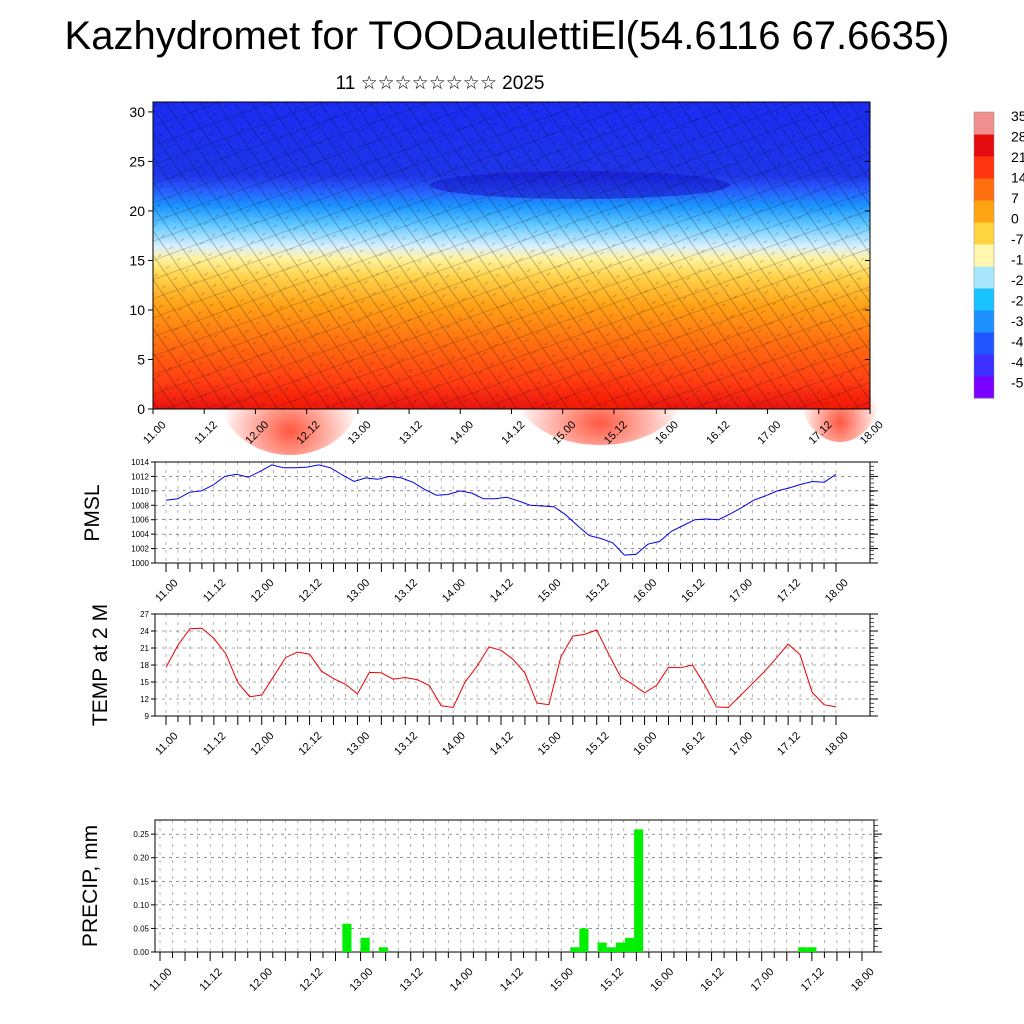 The image size is (1024, 1024). I want to click on y-tick-label: 9, so click(147, 716).